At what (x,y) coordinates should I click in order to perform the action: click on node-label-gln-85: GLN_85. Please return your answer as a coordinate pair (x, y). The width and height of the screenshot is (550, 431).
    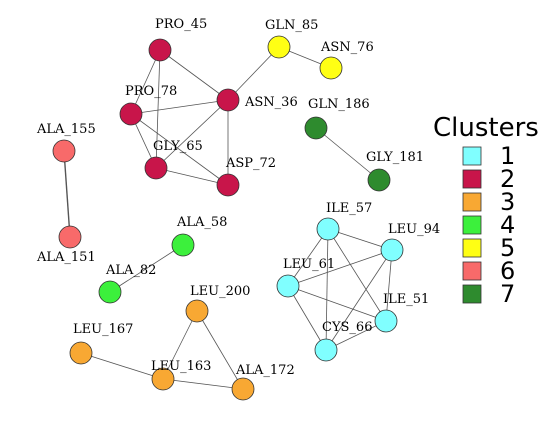
    Looking at the image, I should click on (291, 25).